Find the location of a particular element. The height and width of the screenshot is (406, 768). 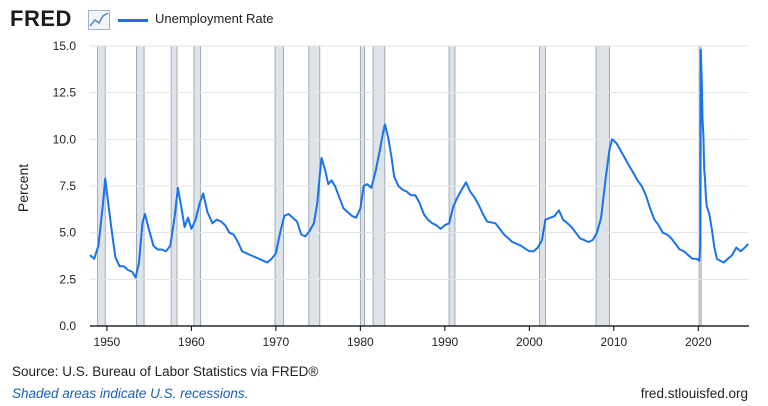

x-tick-label-3: 1980 is located at coordinates (360, 342).